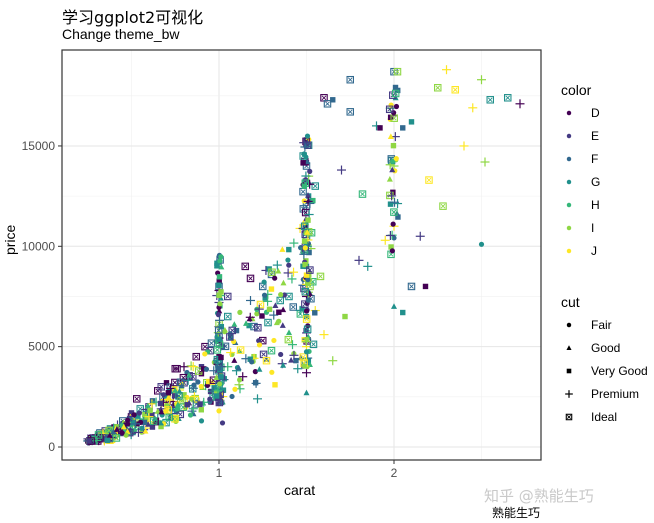  What do you see at coordinates (580, 113) in the screenshot?
I see `legend-item-d: D` at bounding box center [580, 113].